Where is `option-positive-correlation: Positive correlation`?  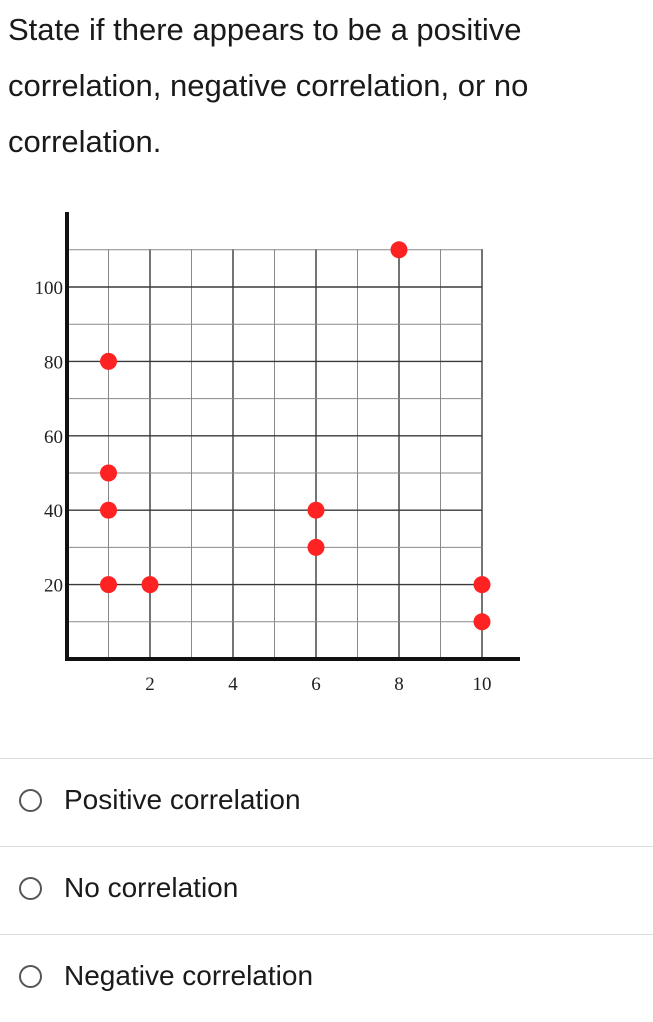
option-positive-correlation: Positive correlation is located at coordinates (326, 802).